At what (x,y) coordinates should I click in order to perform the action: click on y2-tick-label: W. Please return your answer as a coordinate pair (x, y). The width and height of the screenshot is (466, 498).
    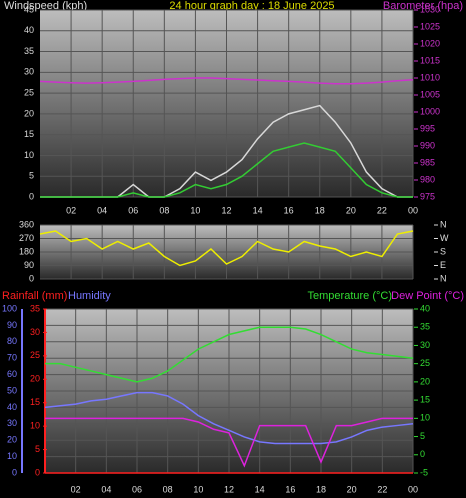
    Looking at the image, I should click on (444, 238).